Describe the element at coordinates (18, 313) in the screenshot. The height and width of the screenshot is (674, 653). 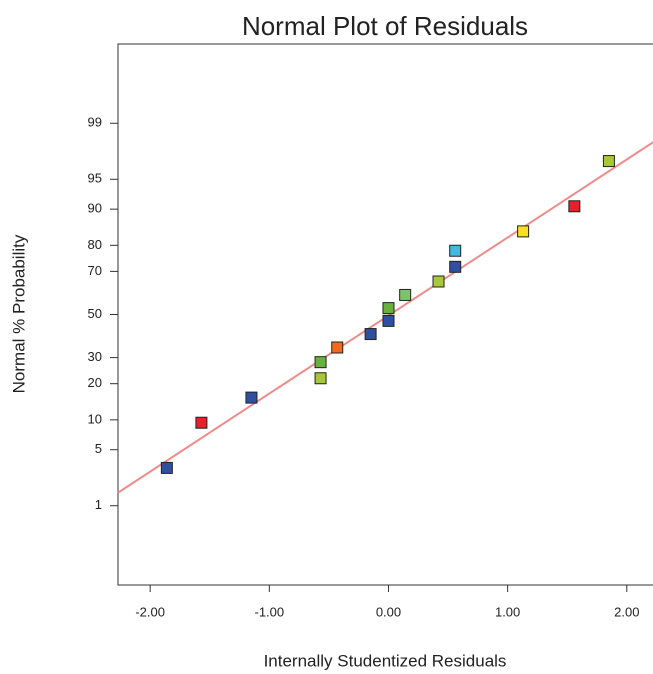
I see `y-axis-label: Normal % Probability` at that location.